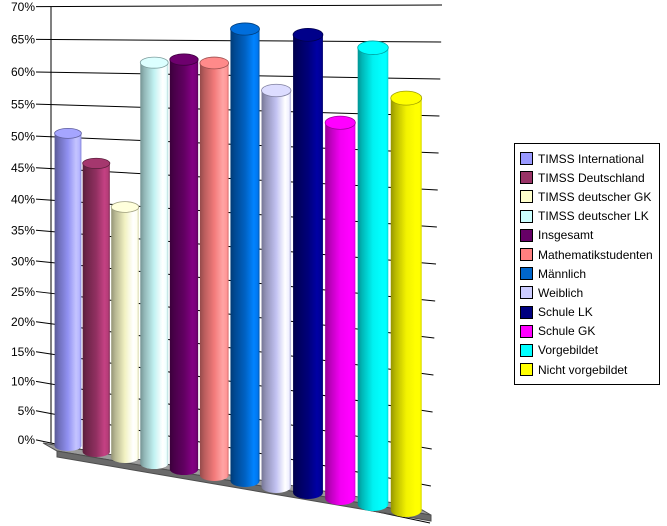 The width and height of the screenshot is (667, 526). Describe the element at coordinates (526, 255) in the screenshot. I see `legend-swatch-mathematikstudenten` at that location.